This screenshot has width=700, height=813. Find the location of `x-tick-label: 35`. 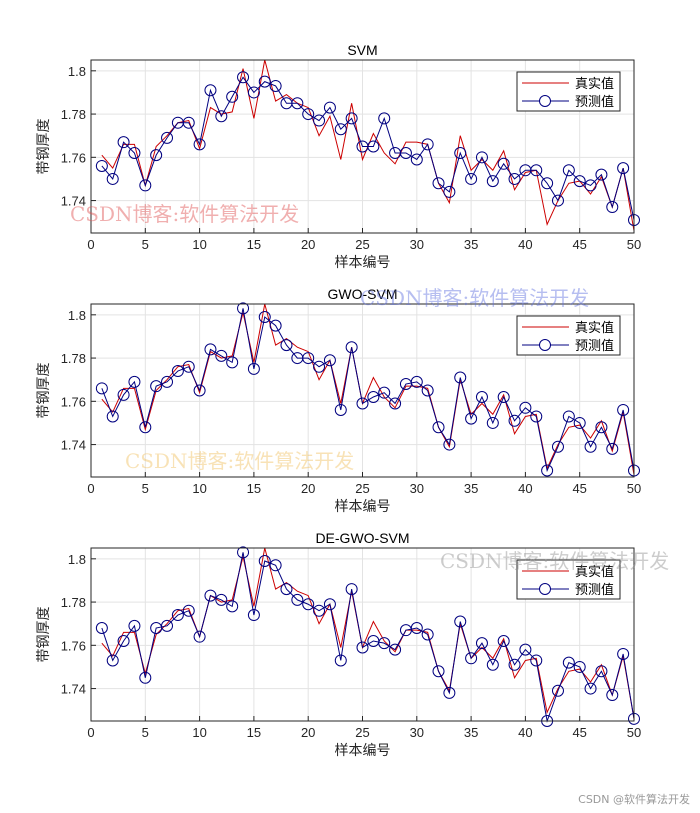

x-tick-label: 35 is located at coordinates (471, 488).